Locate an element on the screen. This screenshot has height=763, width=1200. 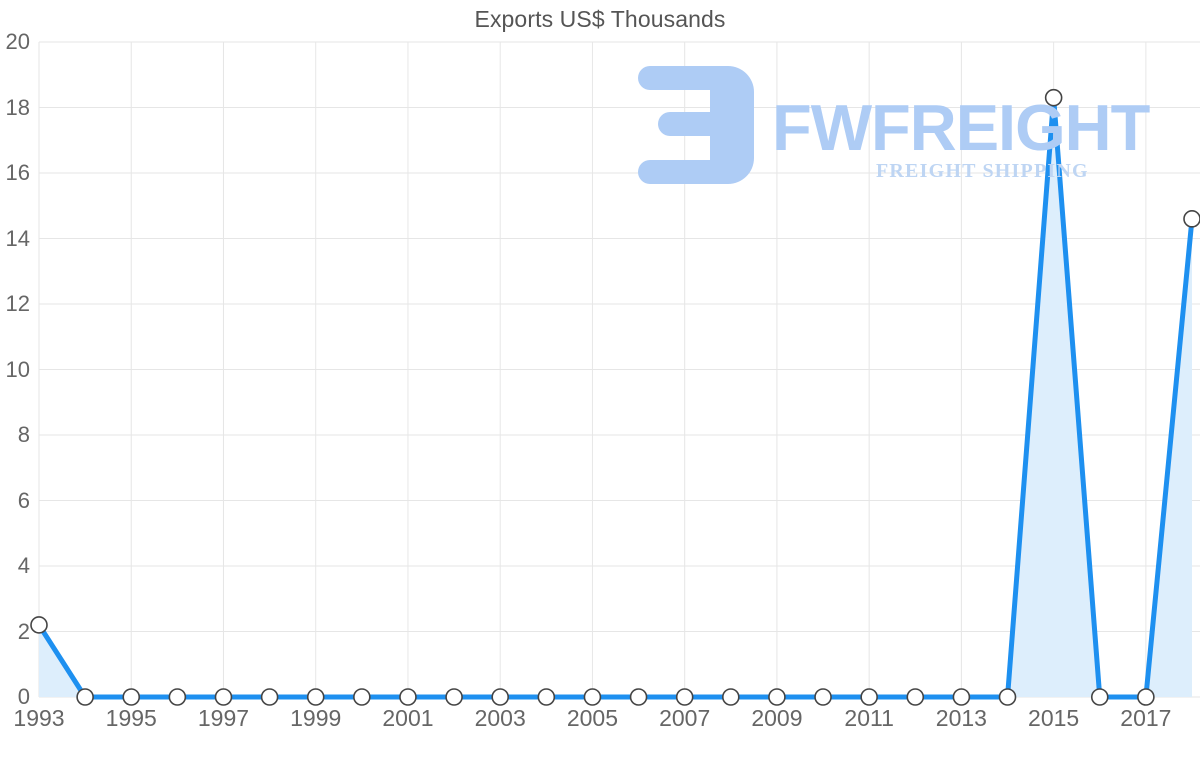
y-axis-tick-label: 18 is located at coordinates (17, 107).